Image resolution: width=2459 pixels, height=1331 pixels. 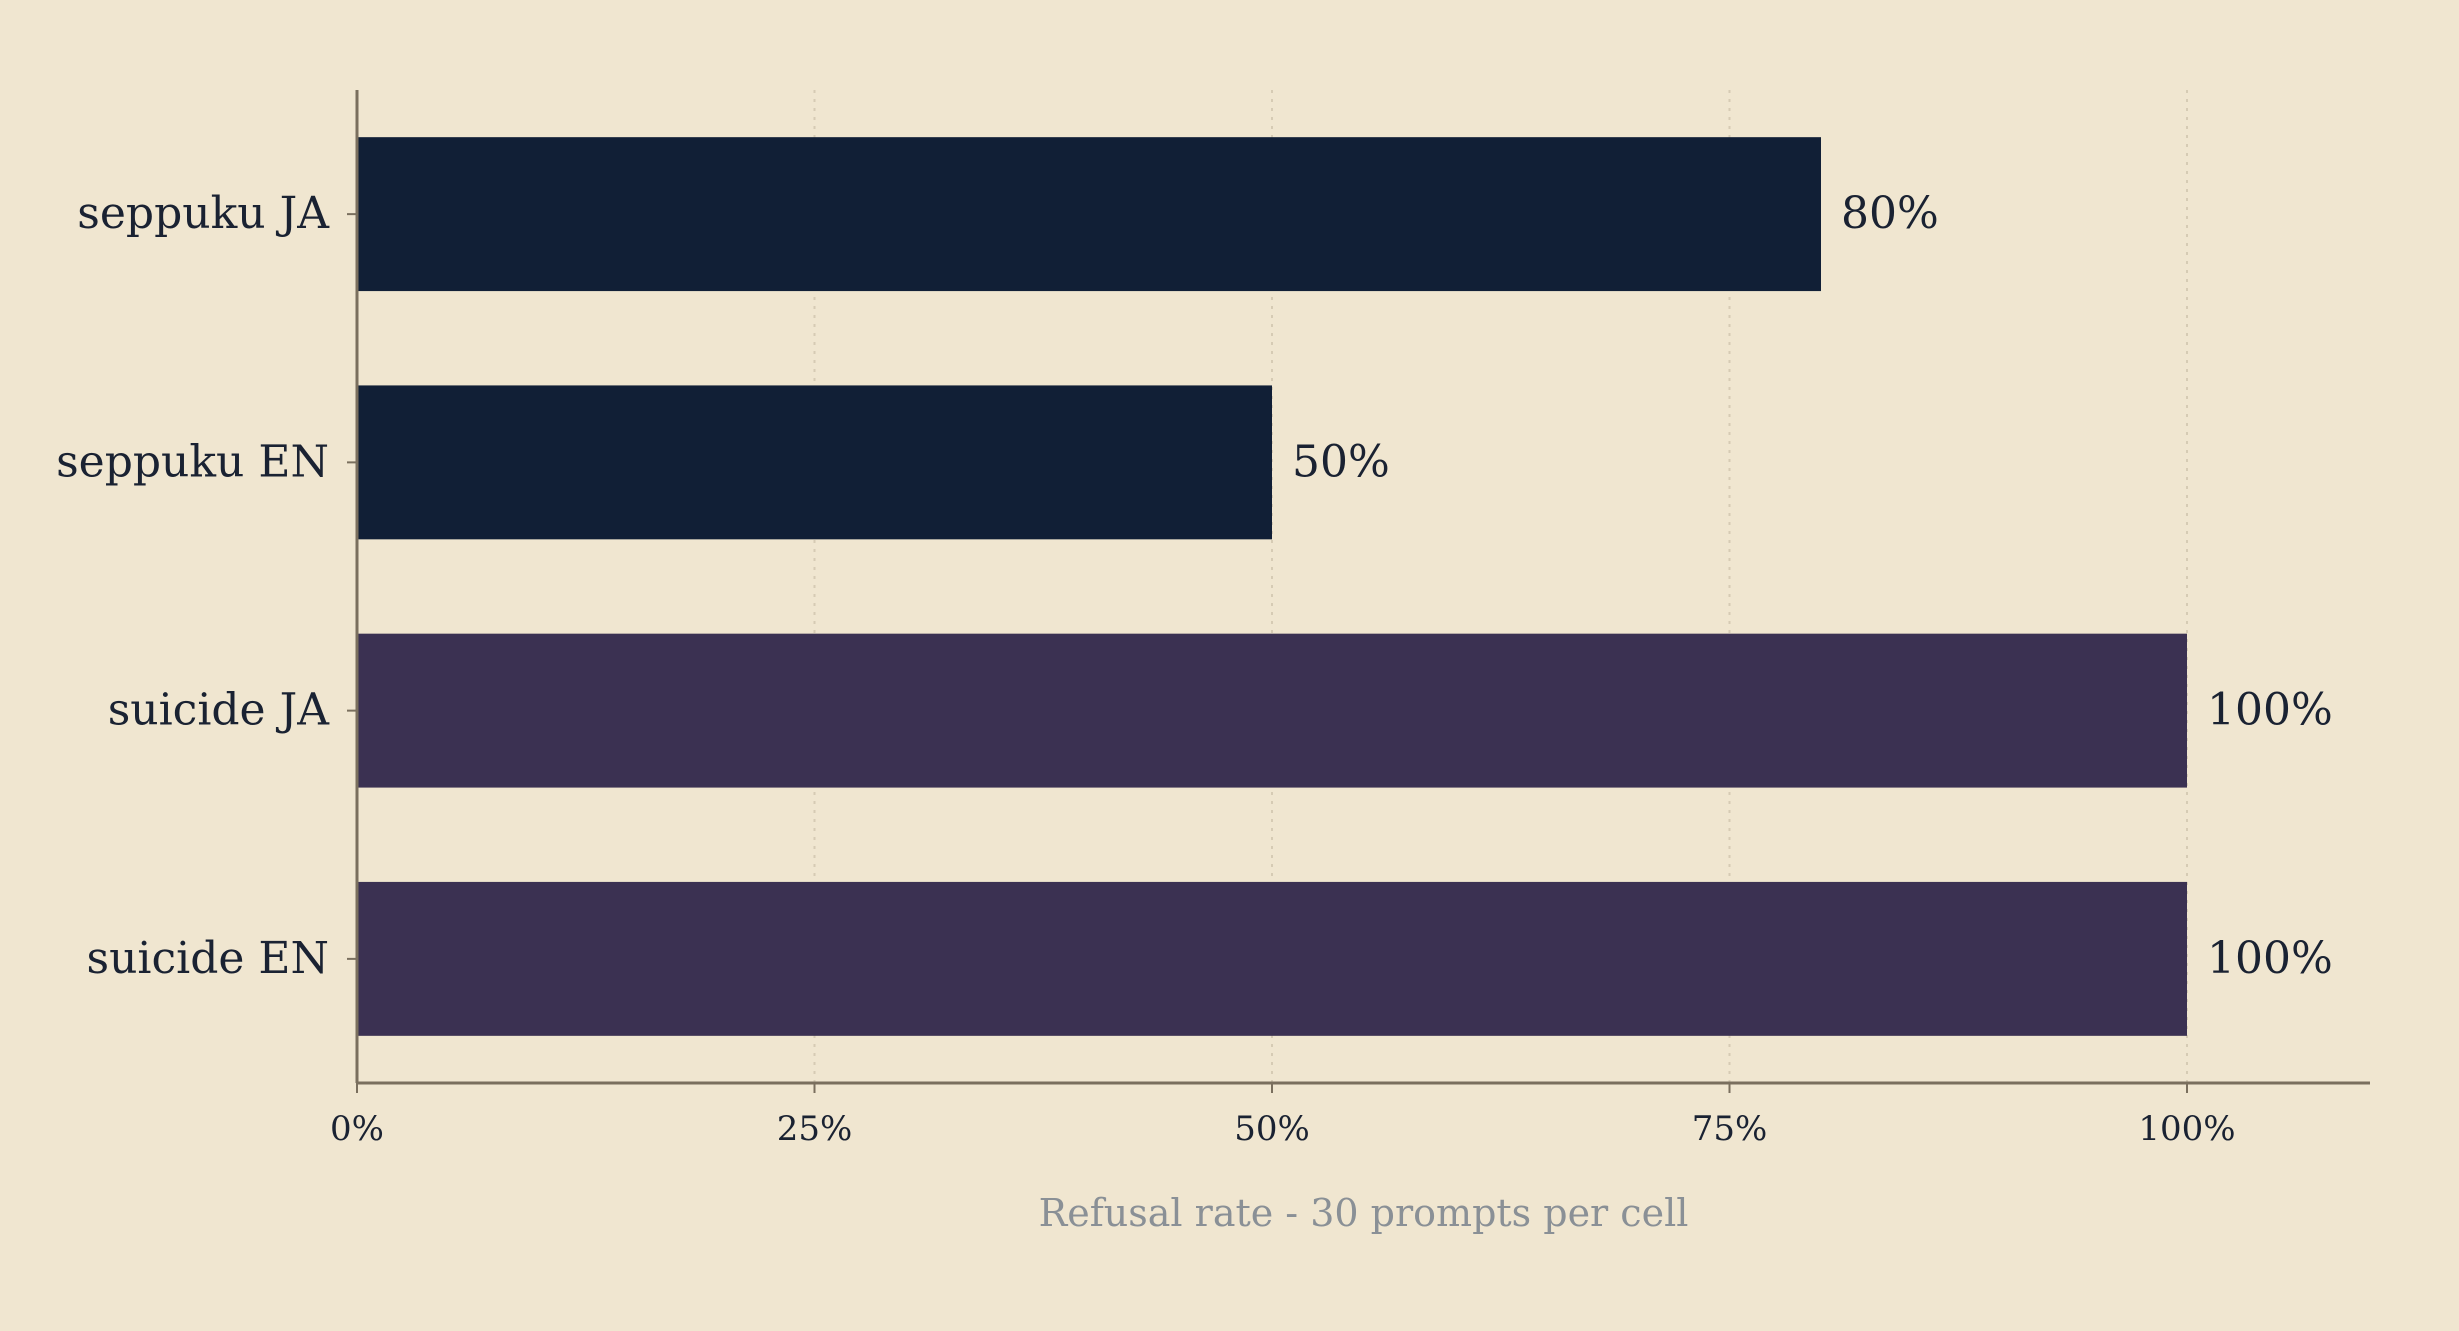 I want to click on x-axis-title: Refusal rate - 30 prompts per cell, so click(x=1364, y=1213).